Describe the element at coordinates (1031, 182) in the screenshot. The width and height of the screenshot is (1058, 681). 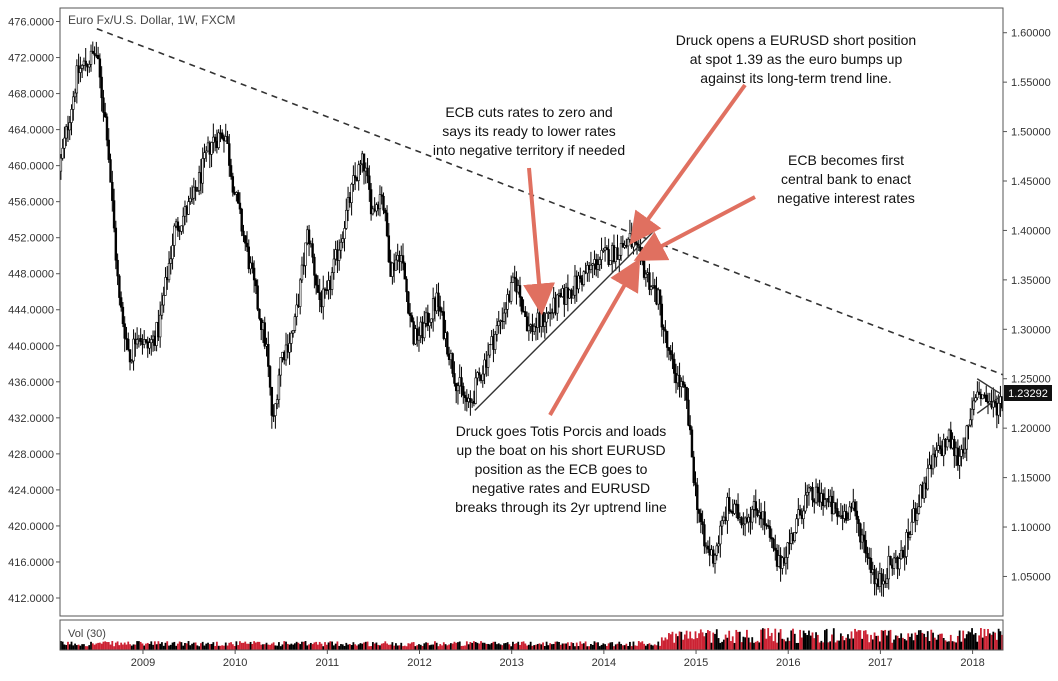
I see `right-tick-label: 1.45000` at that location.